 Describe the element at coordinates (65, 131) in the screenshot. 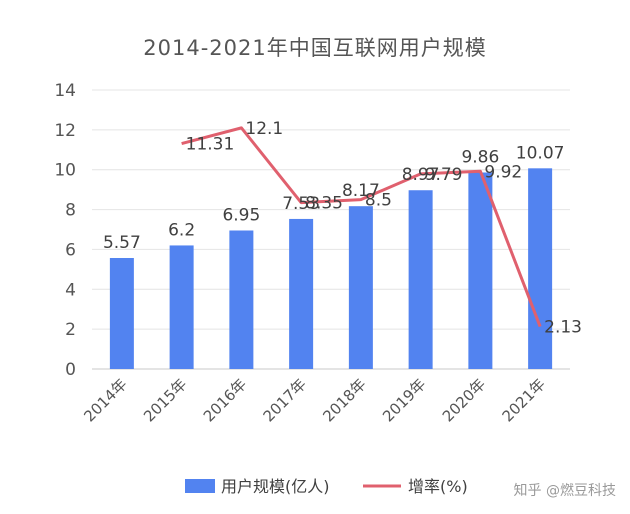

I see `y-tick-label: 12` at that location.